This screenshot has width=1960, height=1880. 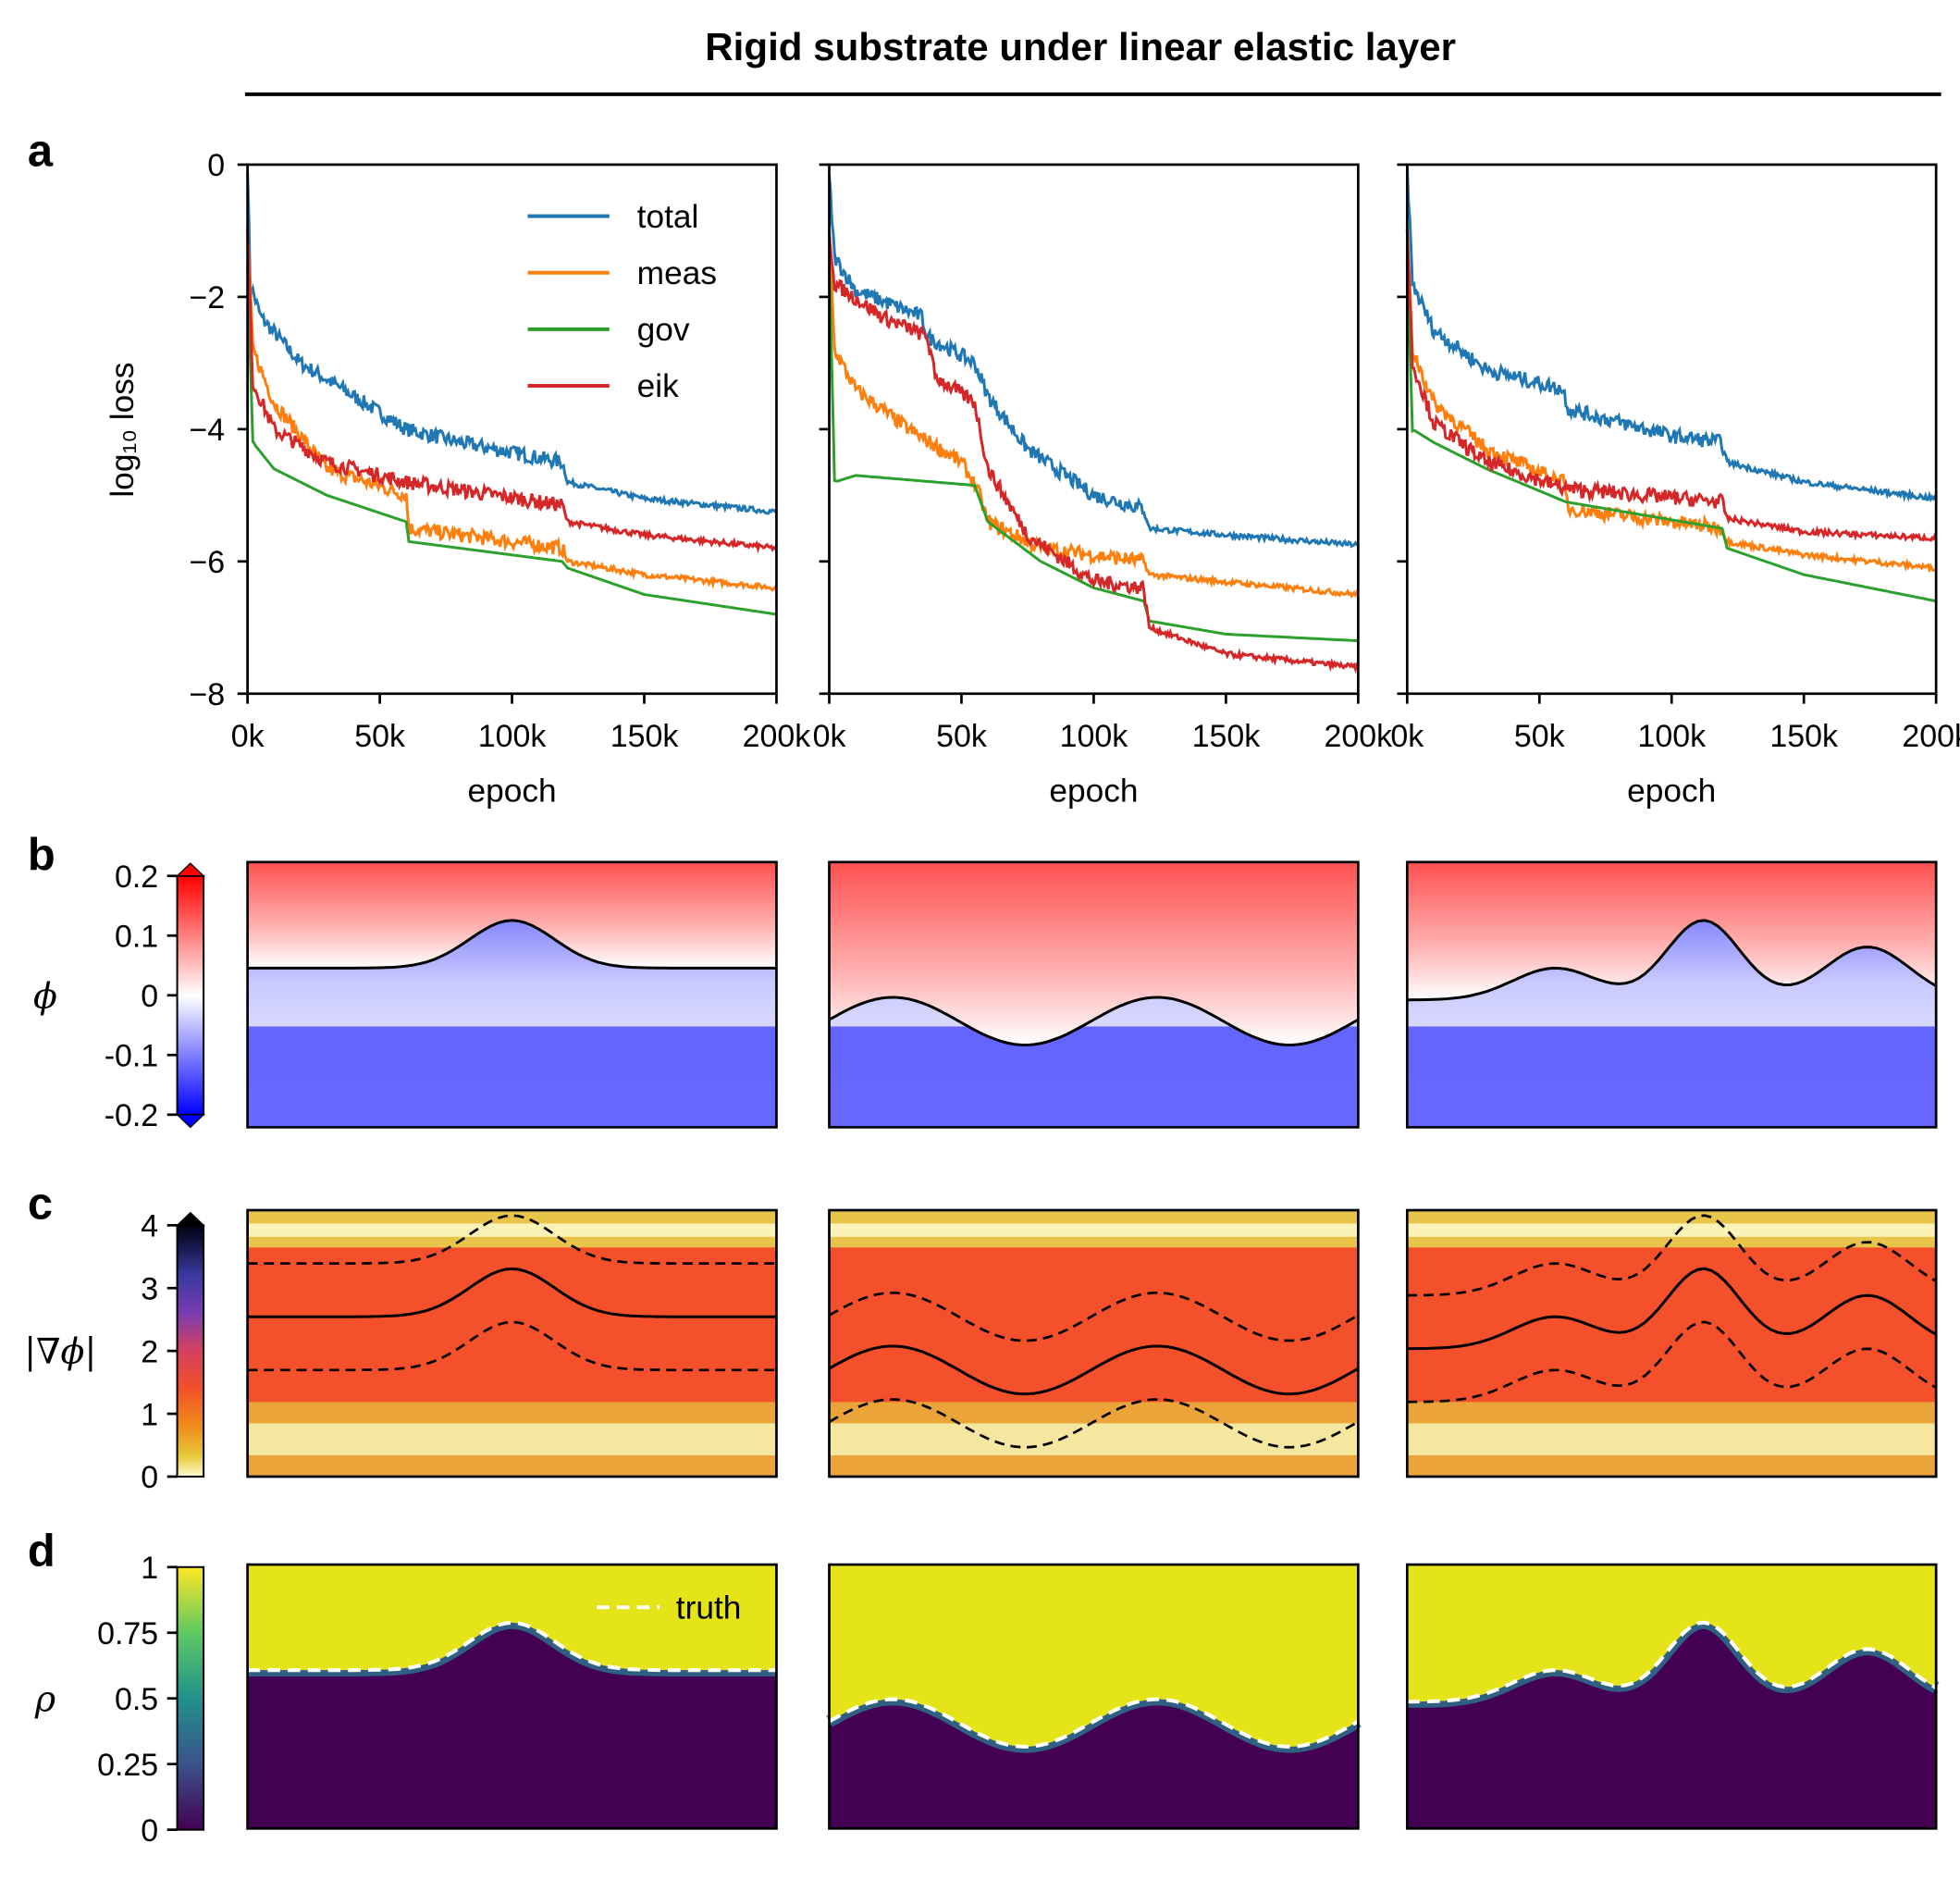 What do you see at coordinates (41, 855) in the screenshot?
I see `panel-label-b: b` at bounding box center [41, 855].